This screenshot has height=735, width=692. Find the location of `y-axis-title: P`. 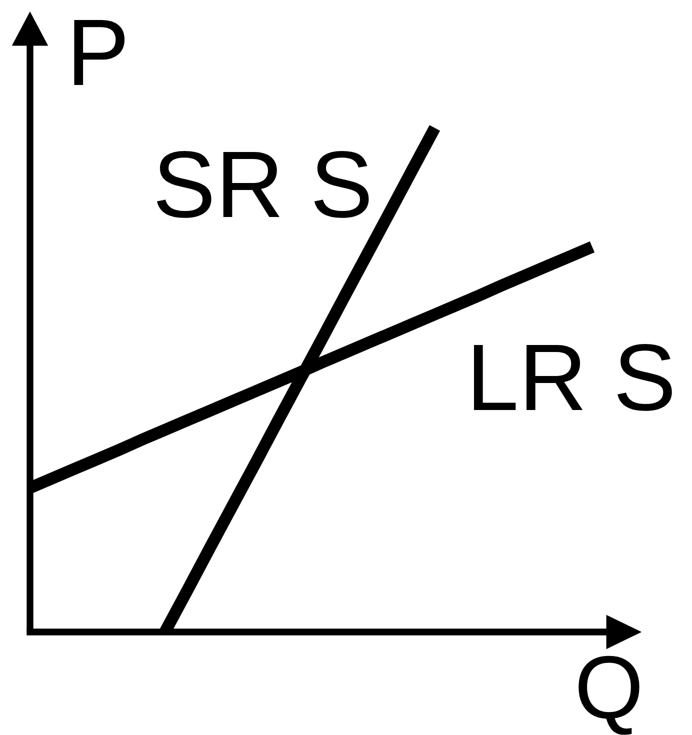

y-axis-title: P is located at coordinates (99, 52).